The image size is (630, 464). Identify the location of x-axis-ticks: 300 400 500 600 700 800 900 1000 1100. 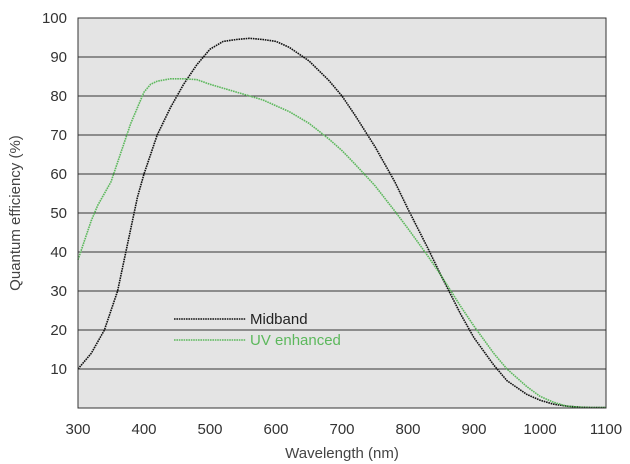
(343, 429).